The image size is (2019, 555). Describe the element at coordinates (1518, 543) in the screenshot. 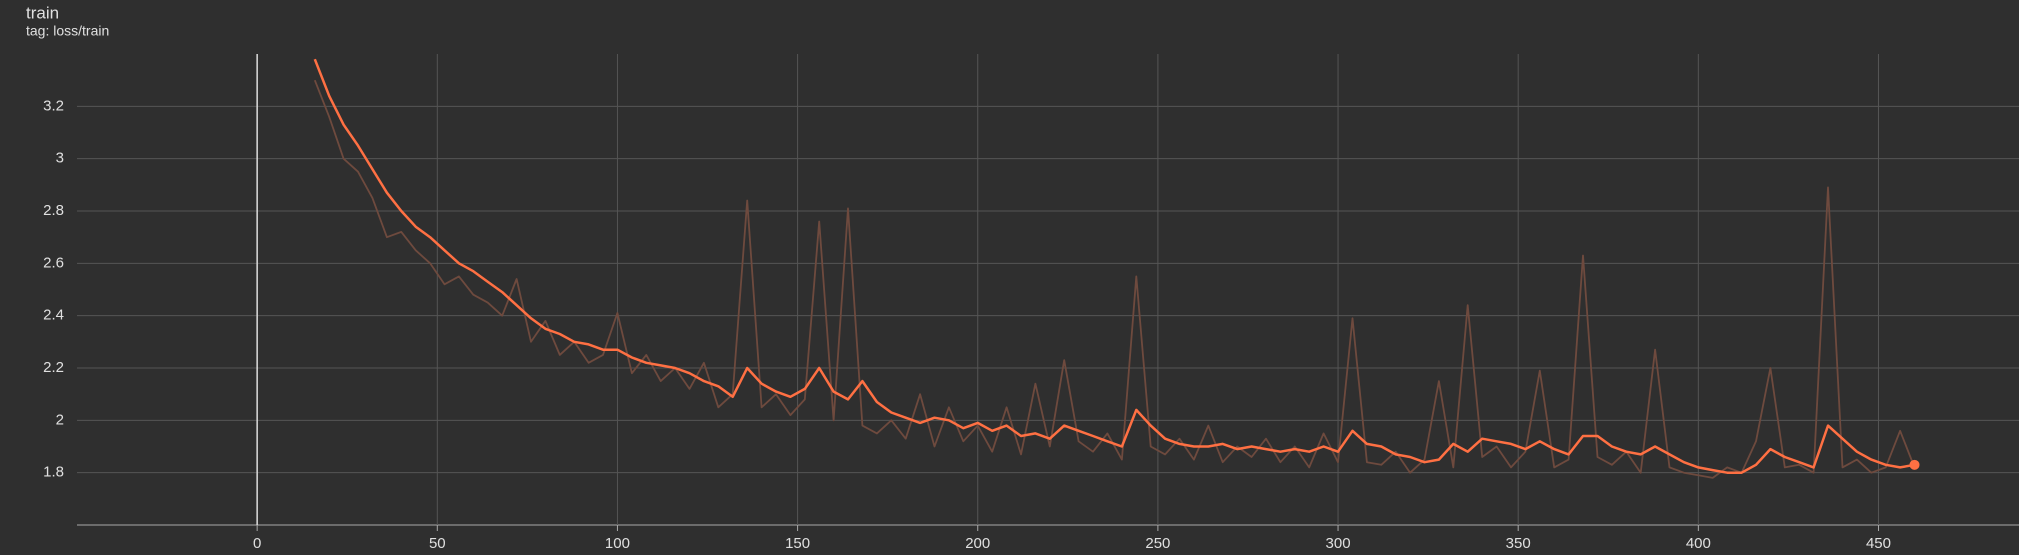

I see `x-tick-label: 350` at that location.